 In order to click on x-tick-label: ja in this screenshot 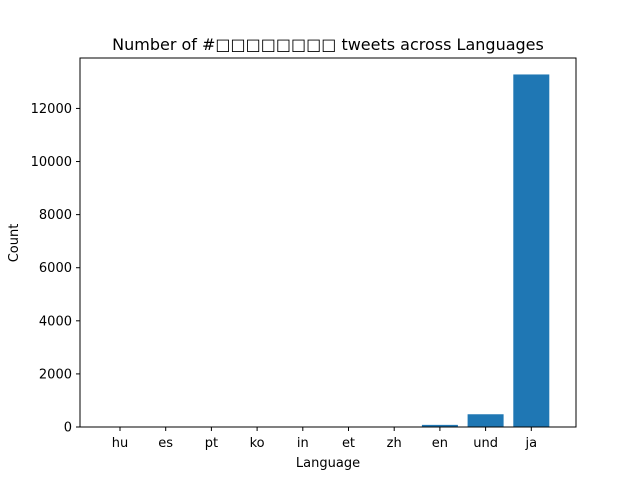, I will do `click(531, 443)`.